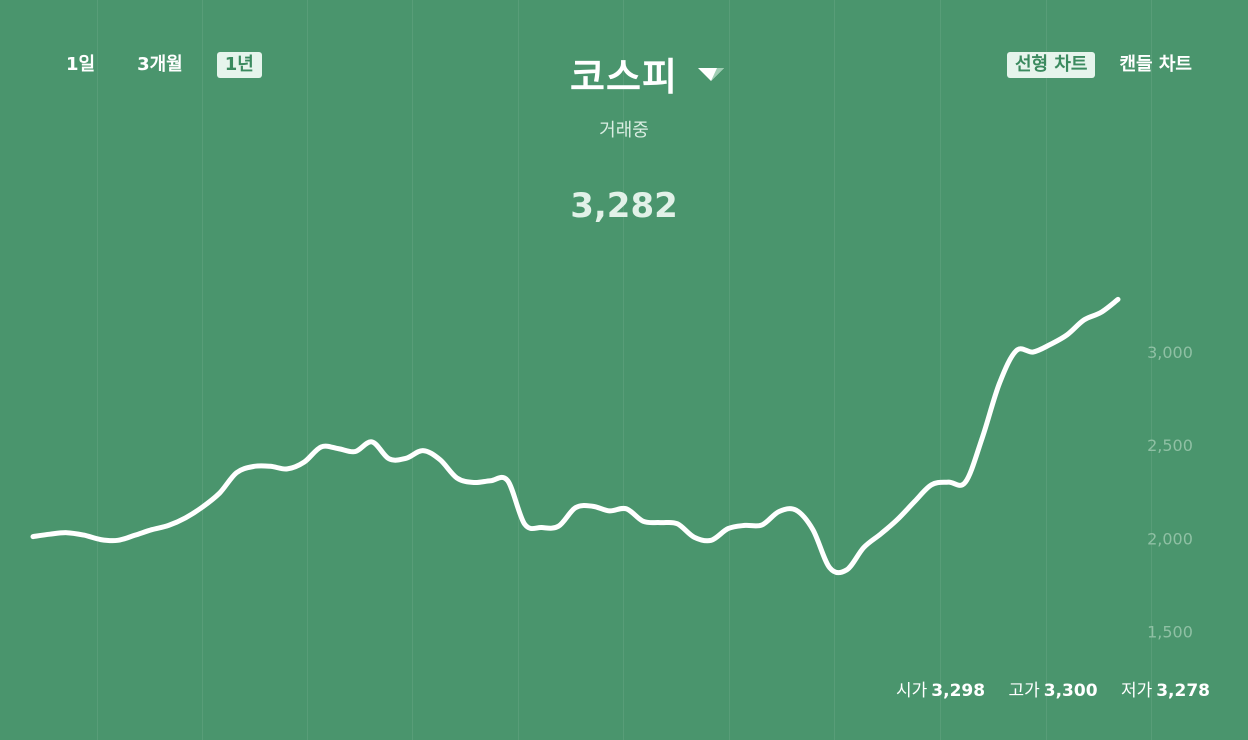 This screenshot has height=740, width=1248. I want to click on line-chart-tab: 선형 차트, so click(1051, 65).